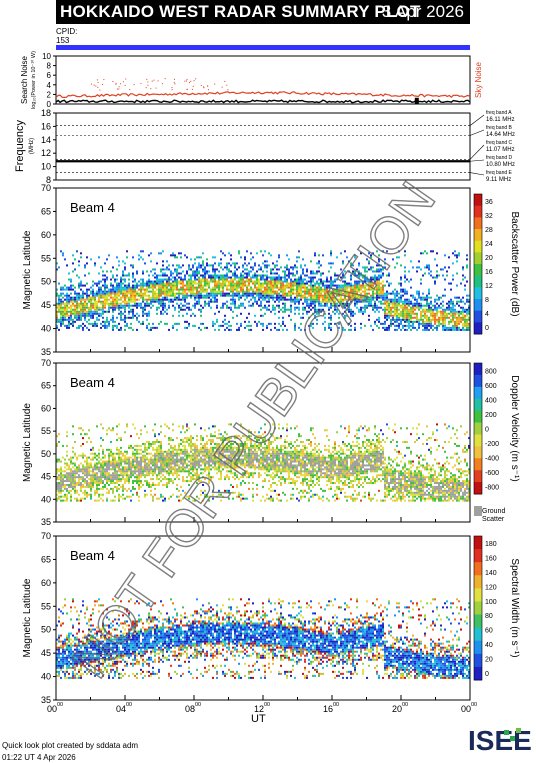 The width and height of the screenshot is (536, 763). Describe the element at coordinates (46, 329) in the screenshot. I see `power-ytick-label: 40` at that location.